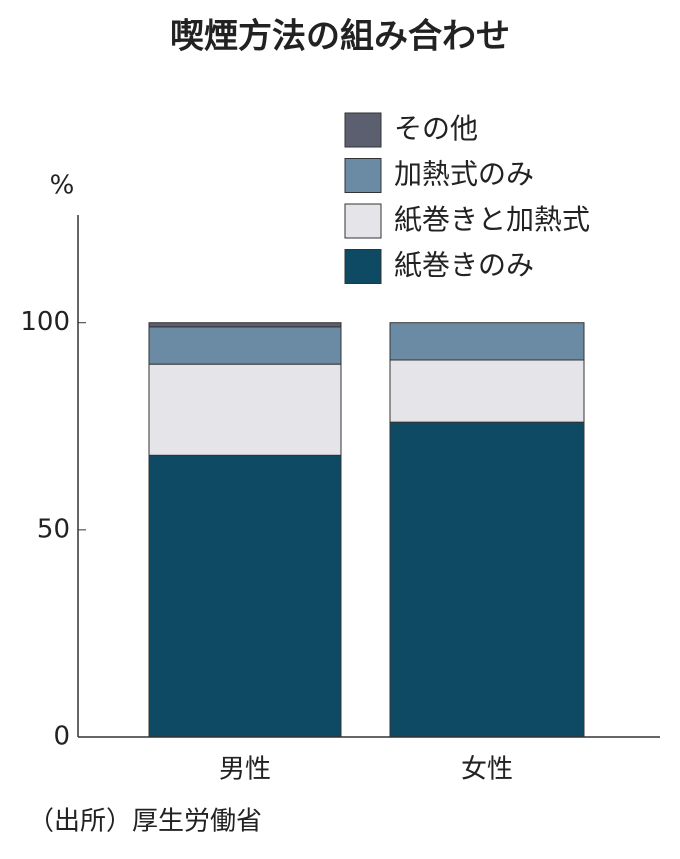 The height and width of the screenshot is (859, 680). I want to click on legend-label: 紙巻きのみ, so click(464, 265).